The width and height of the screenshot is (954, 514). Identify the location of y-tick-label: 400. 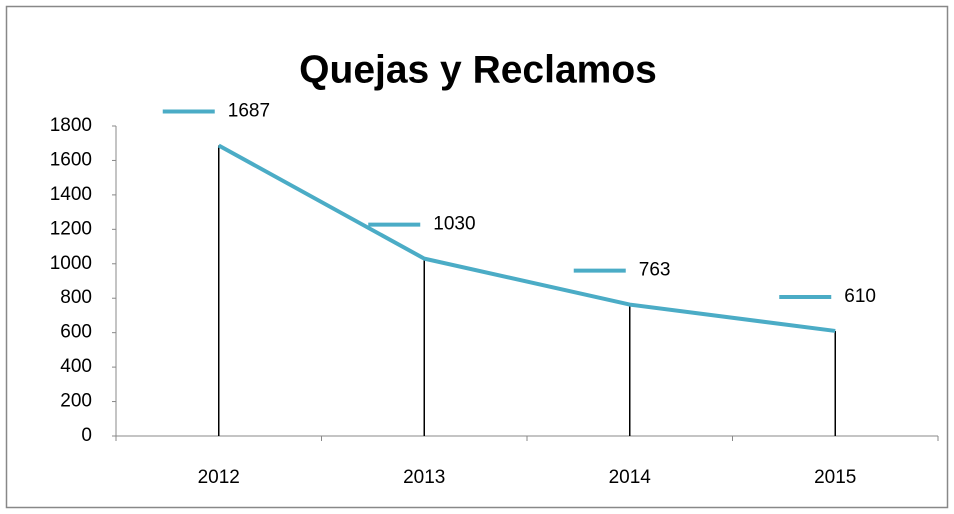
(76, 366).